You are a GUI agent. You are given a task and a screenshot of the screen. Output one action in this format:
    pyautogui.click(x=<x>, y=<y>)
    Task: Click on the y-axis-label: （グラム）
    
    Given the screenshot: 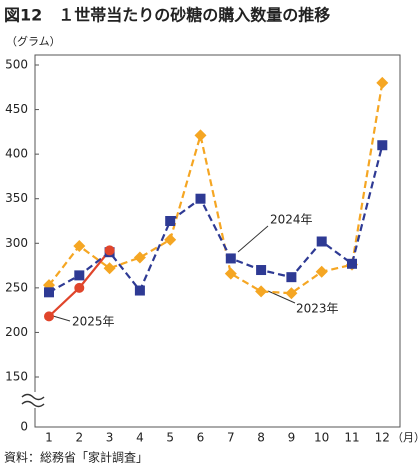 What is the action you would take?
    pyautogui.click(x=33, y=41)
    